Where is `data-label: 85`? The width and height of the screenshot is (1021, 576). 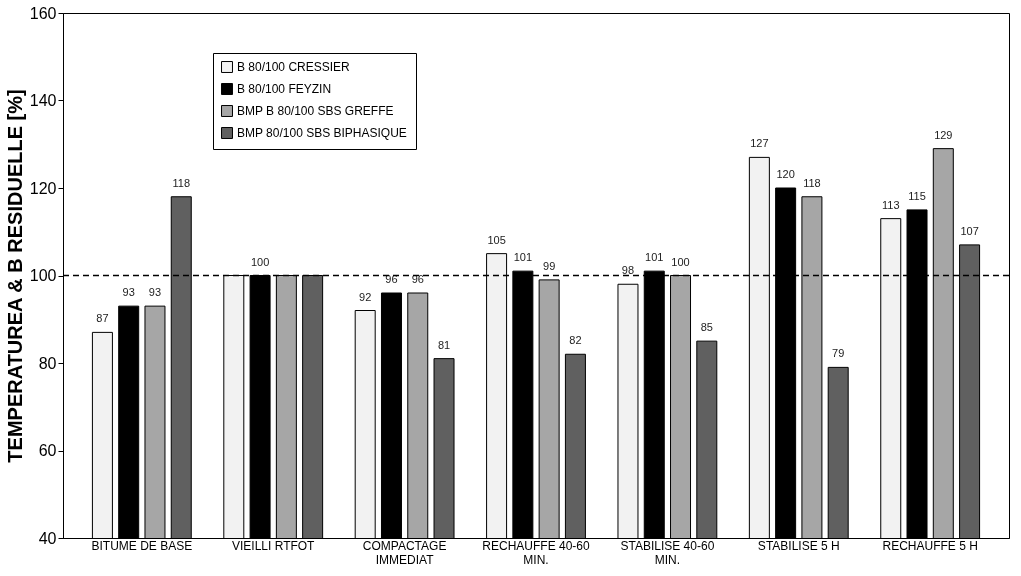 data-label: 85 is located at coordinates (706, 327).